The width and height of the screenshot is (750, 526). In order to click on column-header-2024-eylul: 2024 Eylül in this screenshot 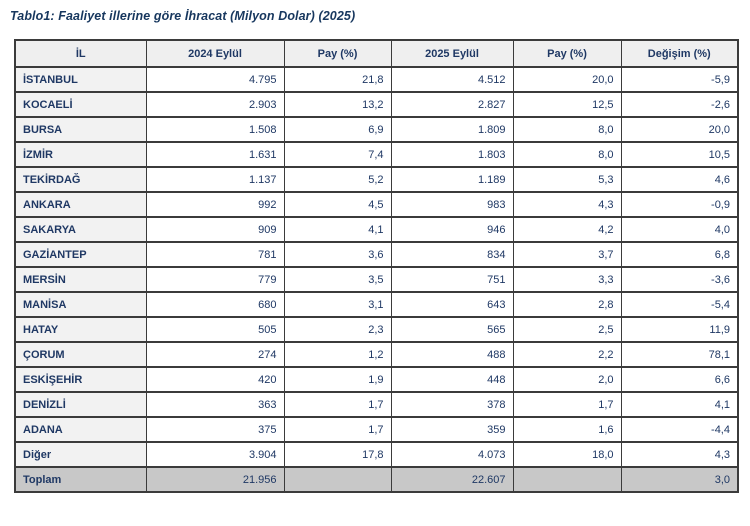, I will do `click(215, 53)`.